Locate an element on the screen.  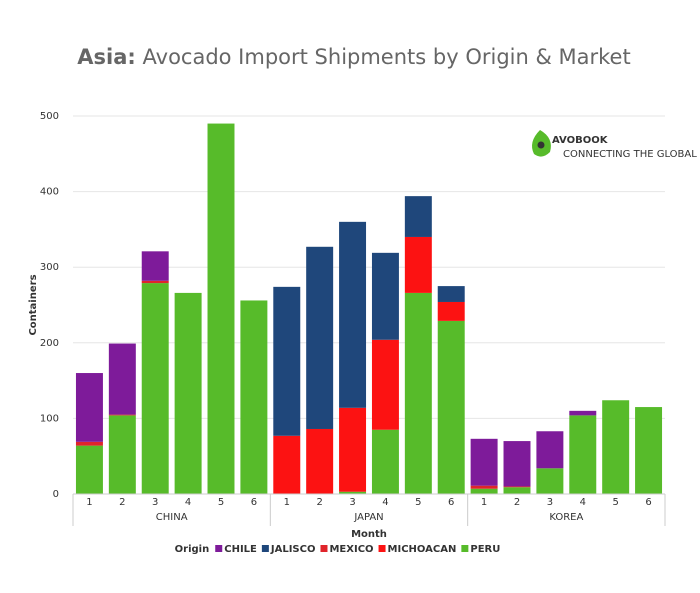
legend-label: CHILE is located at coordinates (240, 549).